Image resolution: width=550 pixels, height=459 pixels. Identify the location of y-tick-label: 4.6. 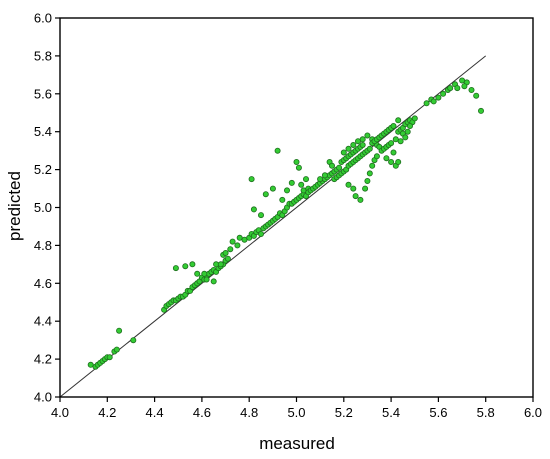
(43, 283).